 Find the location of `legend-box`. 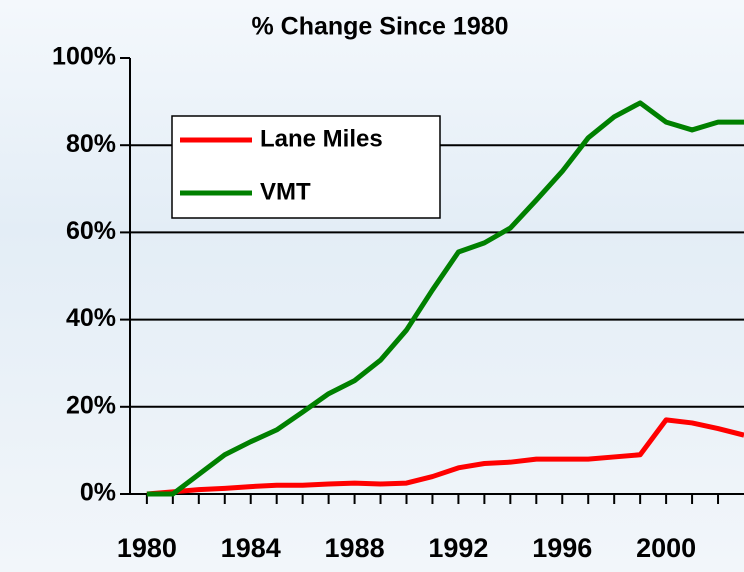

legend-box is located at coordinates (306, 167).